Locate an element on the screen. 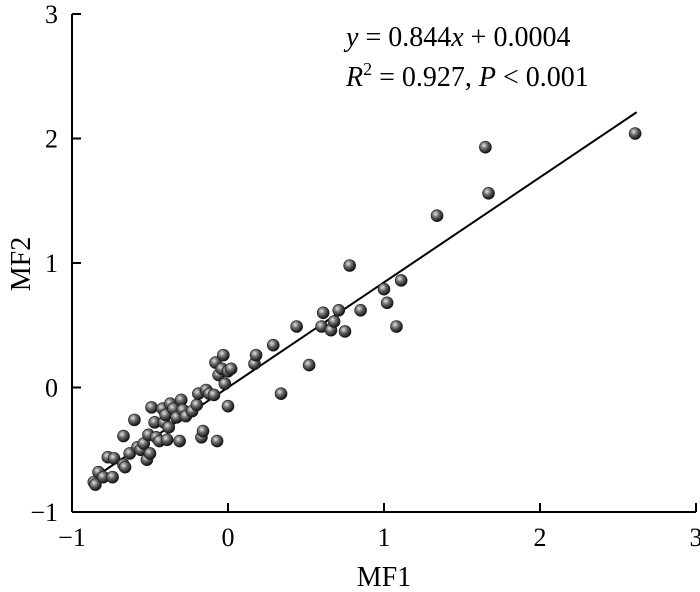 The height and width of the screenshot is (592, 700). x-axis-label: MF1 is located at coordinates (384, 577).